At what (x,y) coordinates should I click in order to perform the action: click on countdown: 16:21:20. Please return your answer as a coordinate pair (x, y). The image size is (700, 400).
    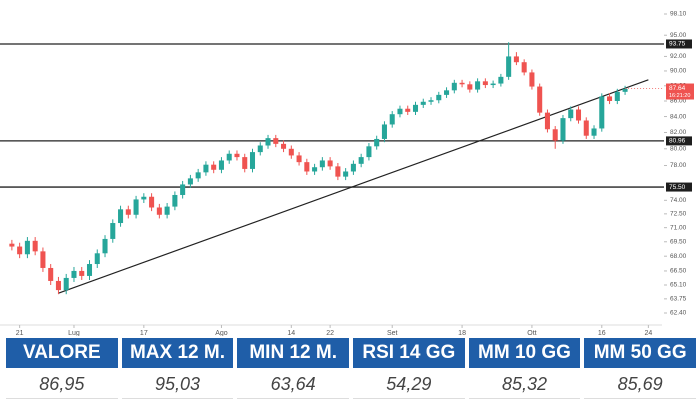
    Looking at the image, I should click on (679, 96).